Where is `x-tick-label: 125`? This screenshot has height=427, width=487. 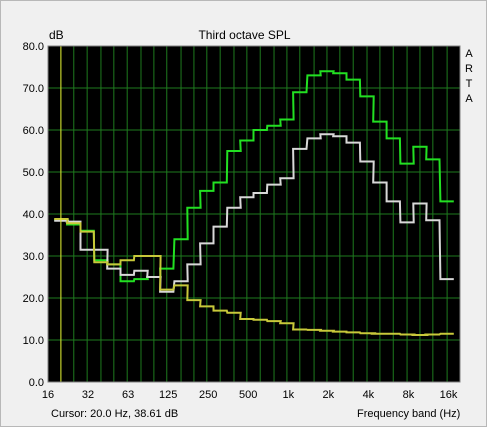 x-tick-label: 125 is located at coordinates (168, 395).